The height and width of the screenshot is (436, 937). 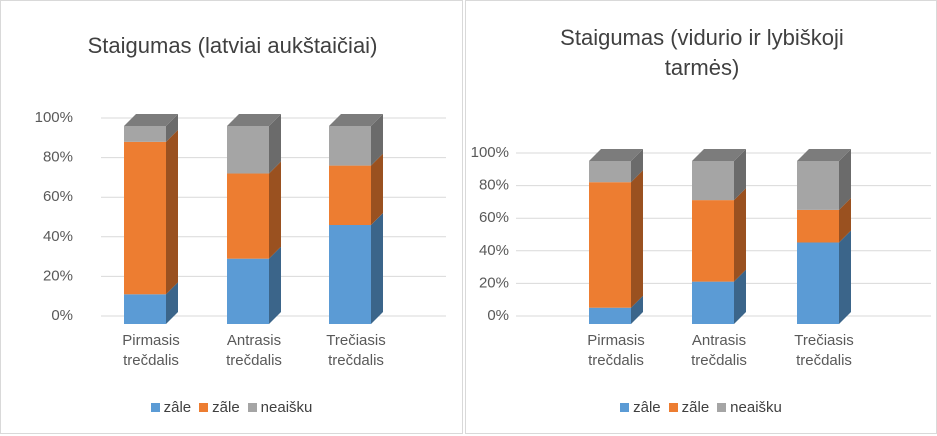 What do you see at coordinates (702, 52) in the screenshot?
I see `chart-title: Staigumas (vidurio ir lybiškoji tarmės)` at bounding box center [702, 52].